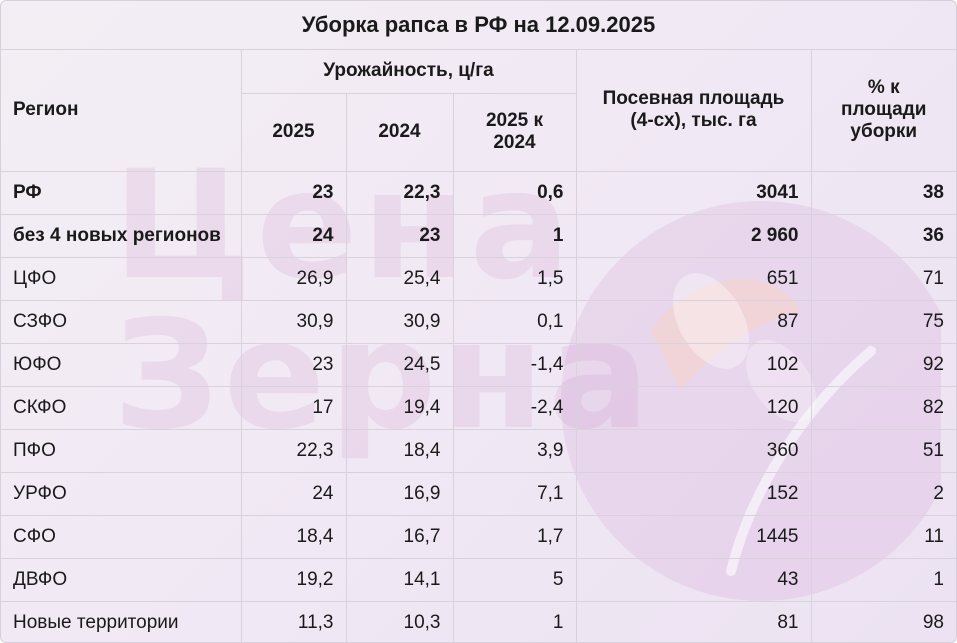 The width and height of the screenshot is (957, 643). I want to click on cell-pct: 11, so click(883, 536).